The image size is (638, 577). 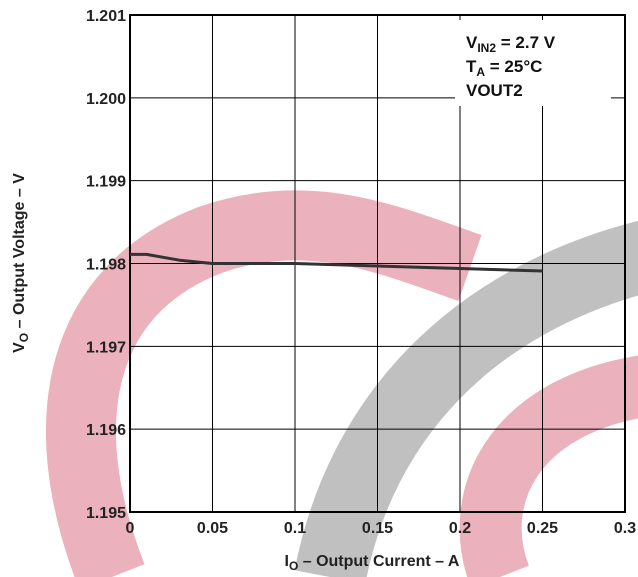 I want to click on y-tick-label: 1.199, so click(x=106, y=182).